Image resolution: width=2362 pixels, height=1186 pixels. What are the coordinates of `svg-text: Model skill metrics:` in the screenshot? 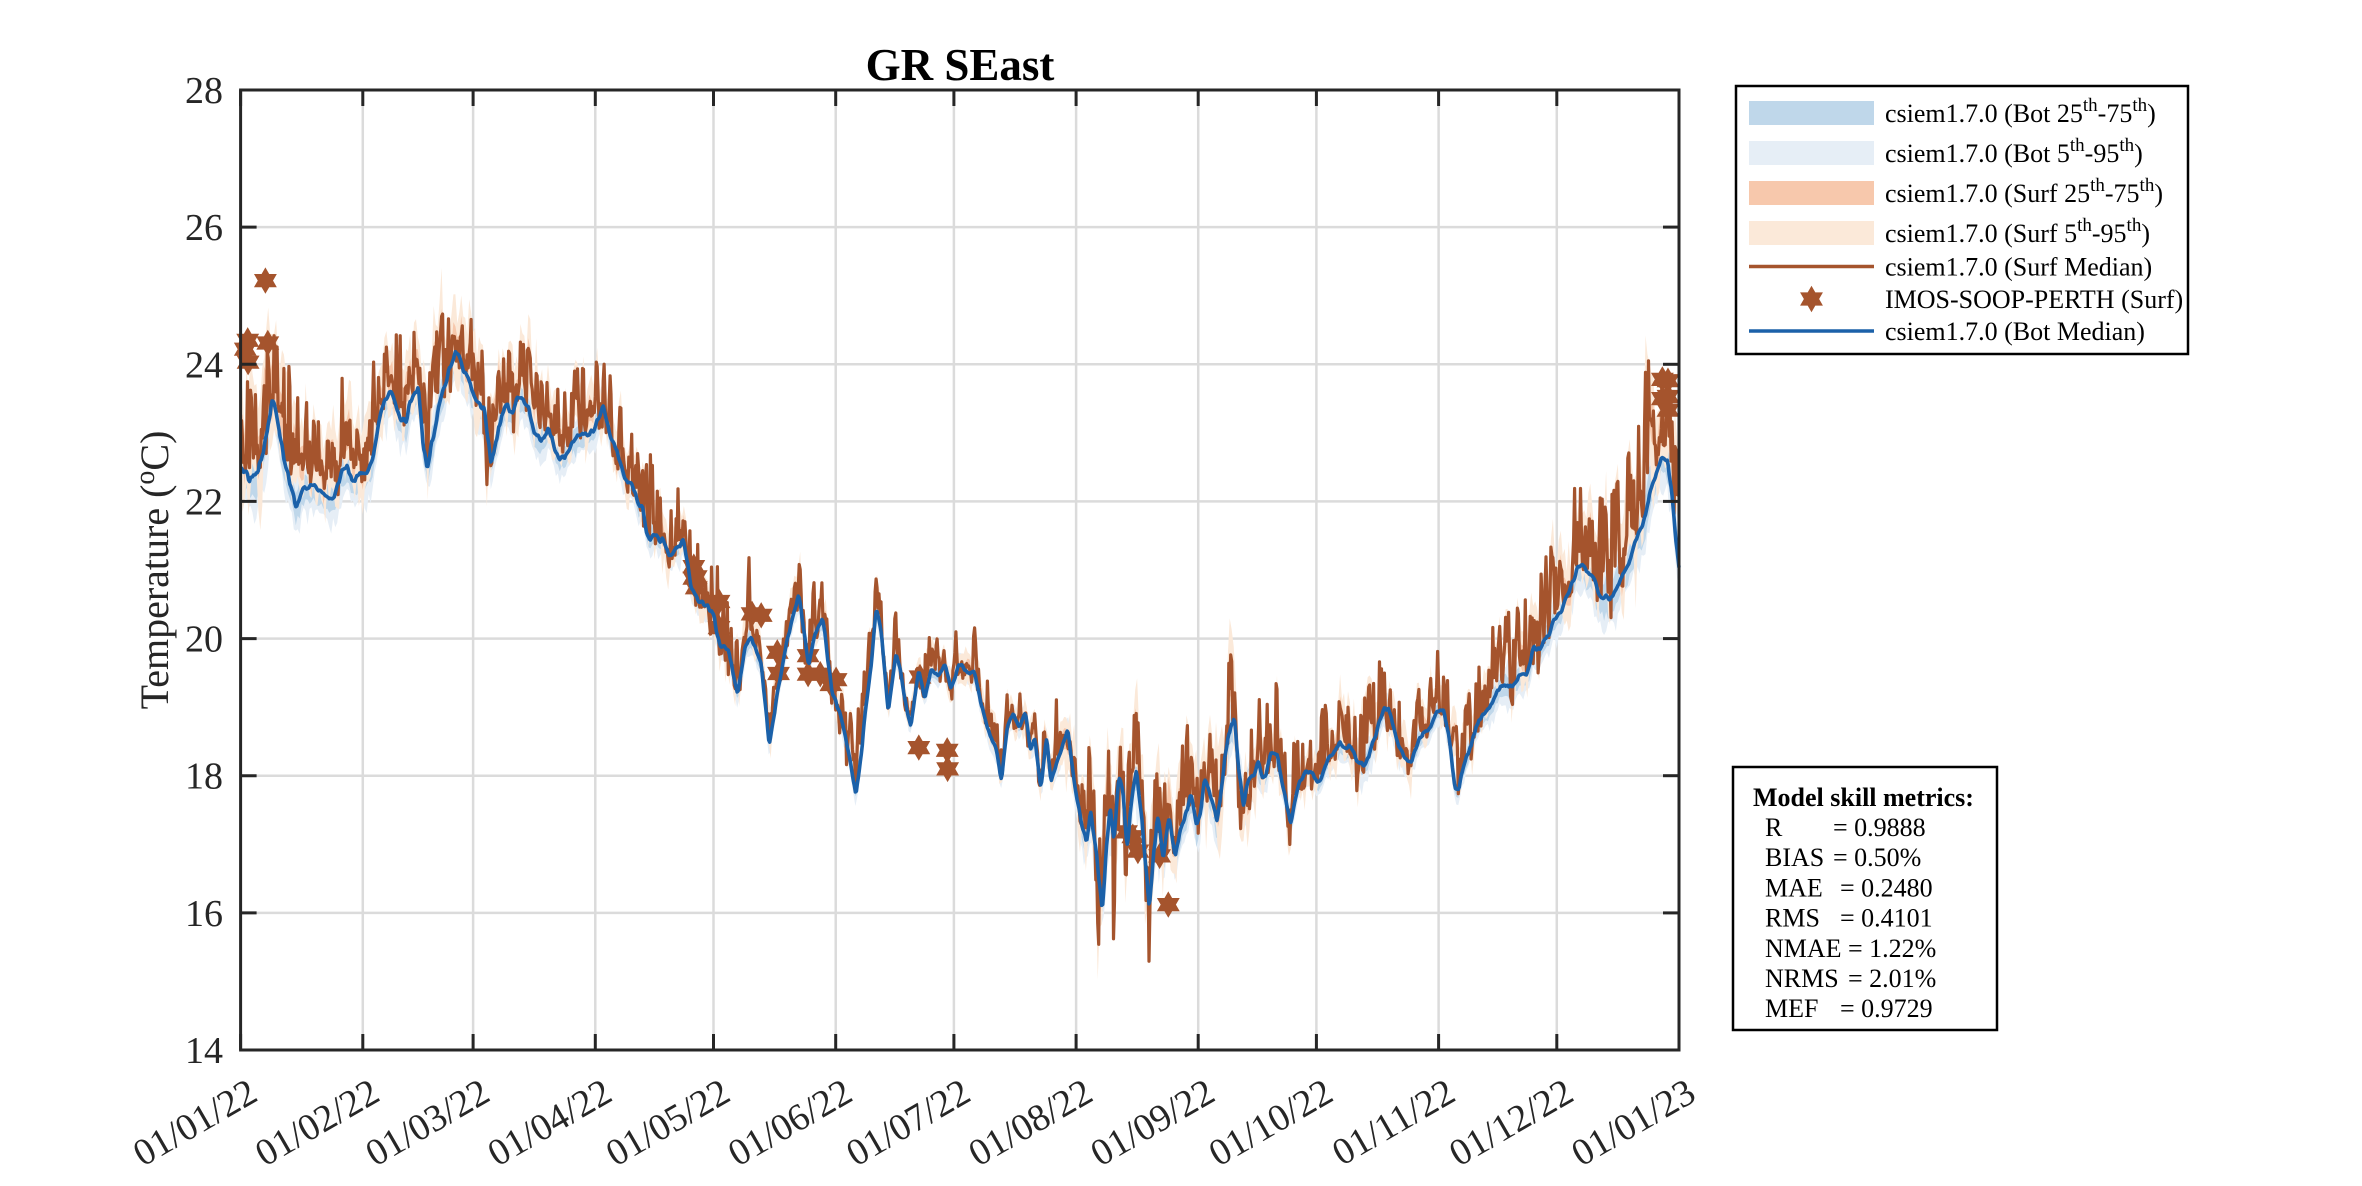 It's located at (1863, 797).